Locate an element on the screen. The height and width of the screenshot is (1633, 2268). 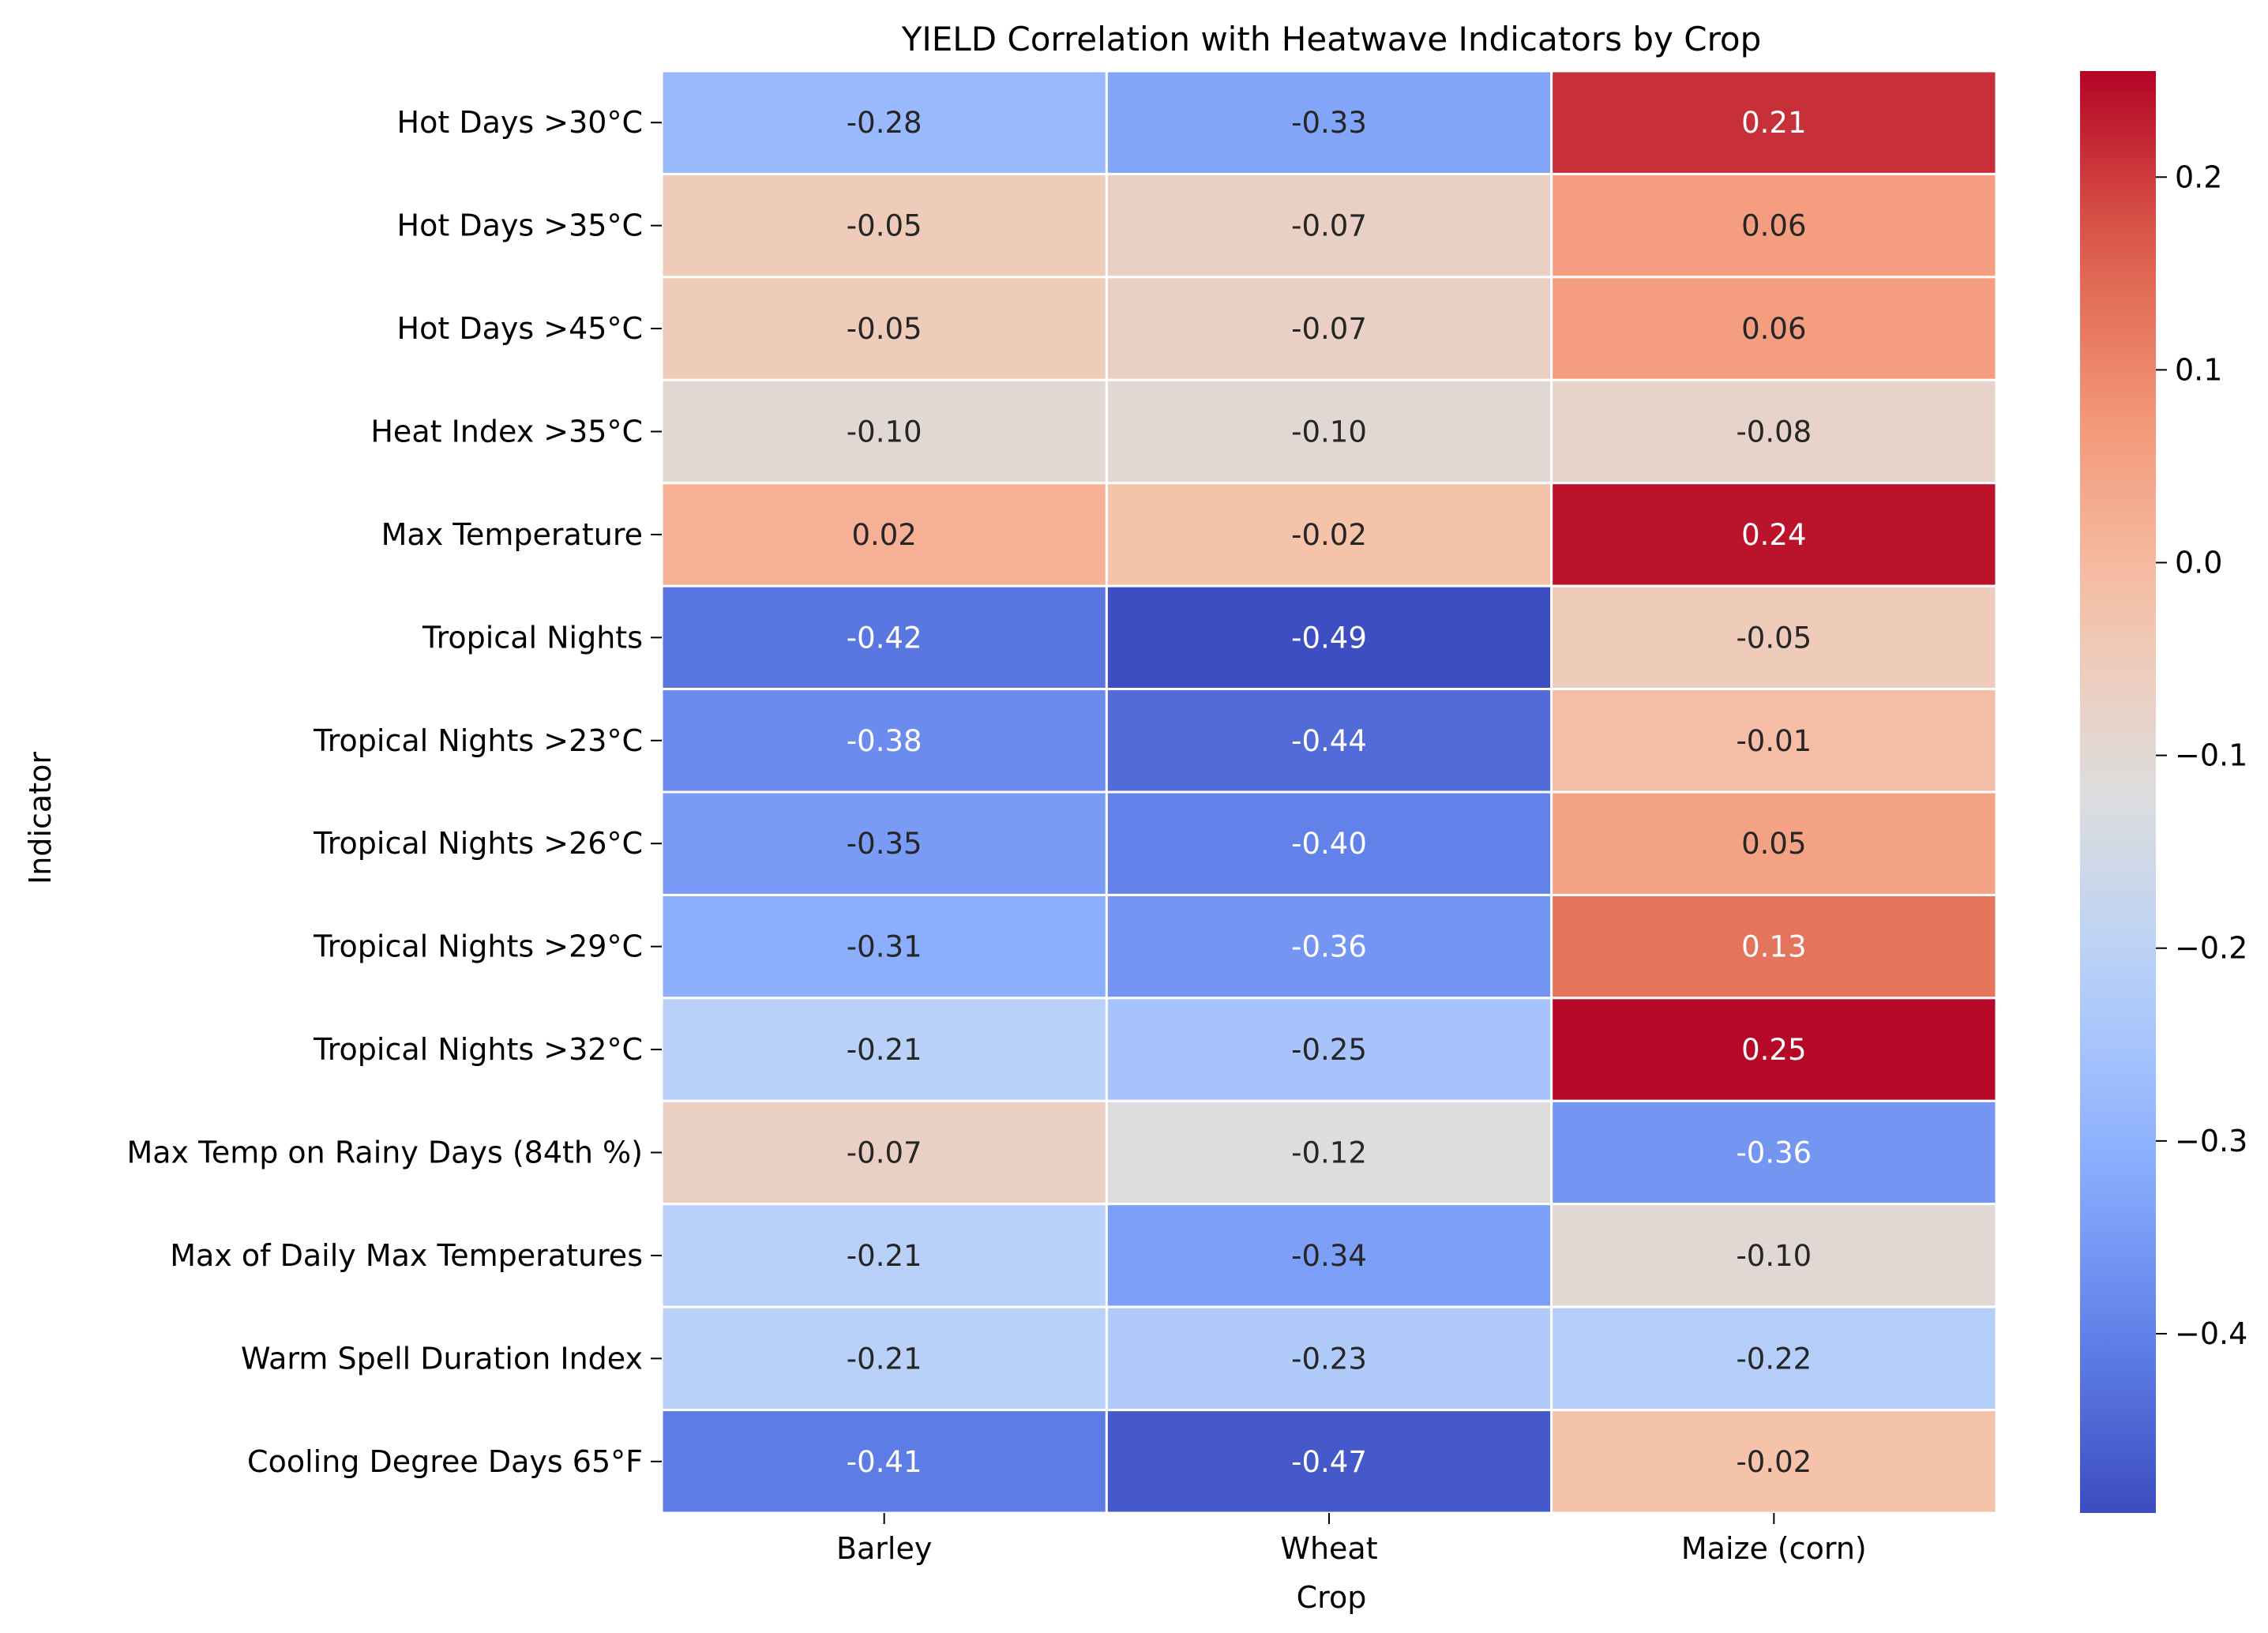
cell-value-label: -0.08 is located at coordinates (1774, 432).